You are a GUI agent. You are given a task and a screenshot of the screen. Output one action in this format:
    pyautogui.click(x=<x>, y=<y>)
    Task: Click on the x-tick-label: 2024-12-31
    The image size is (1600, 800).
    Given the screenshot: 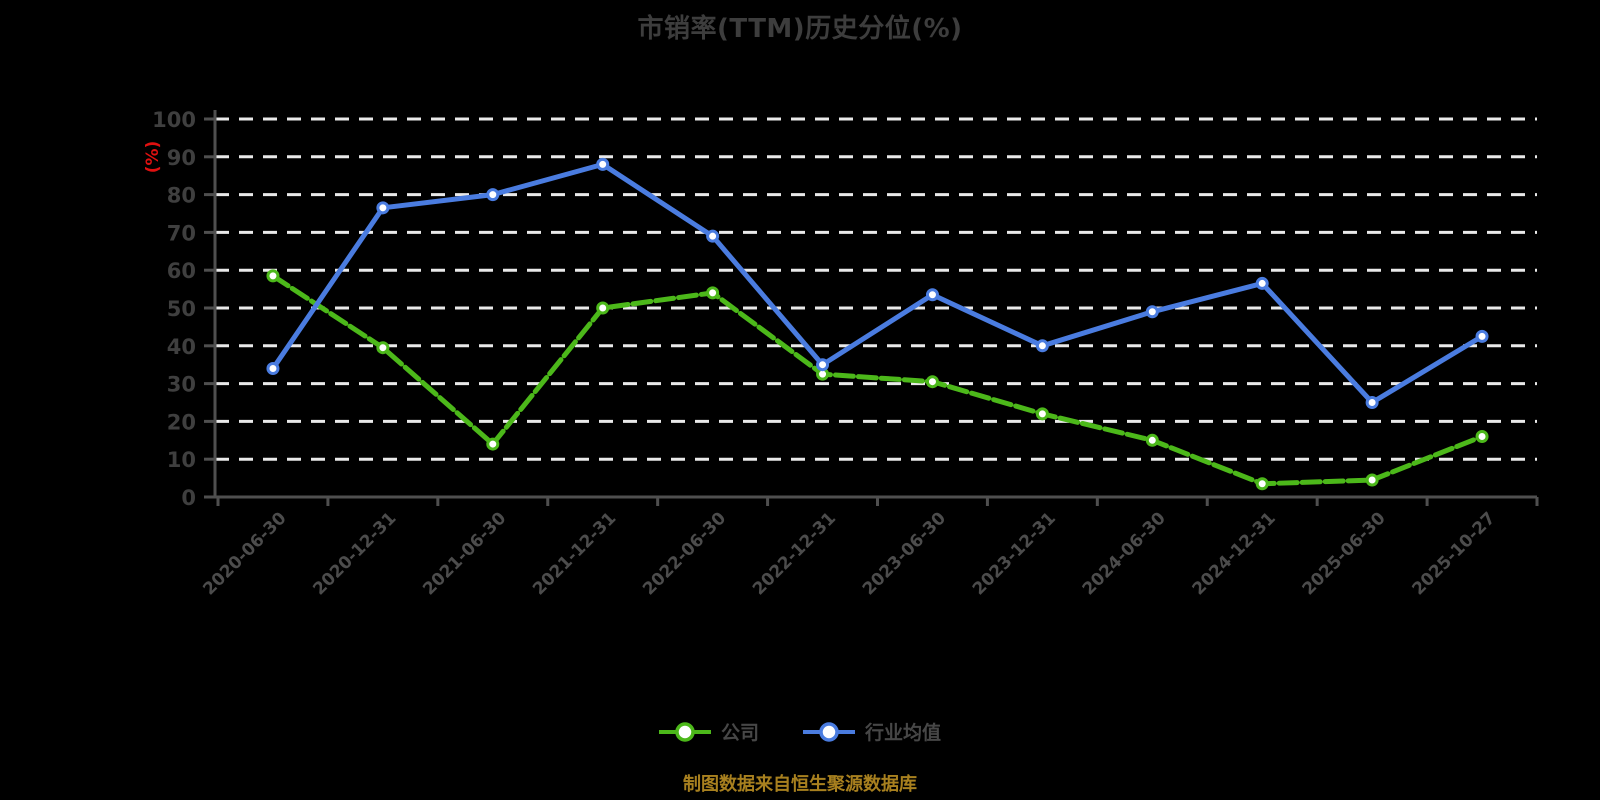 What is the action you would take?
    pyautogui.click(x=1234, y=553)
    